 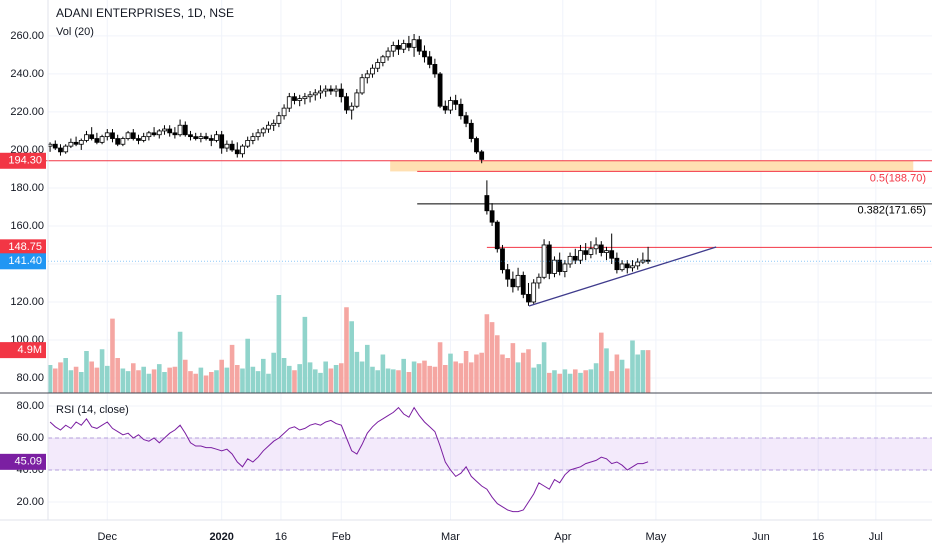 I want to click on price-badge, so click(x=23, y=160).